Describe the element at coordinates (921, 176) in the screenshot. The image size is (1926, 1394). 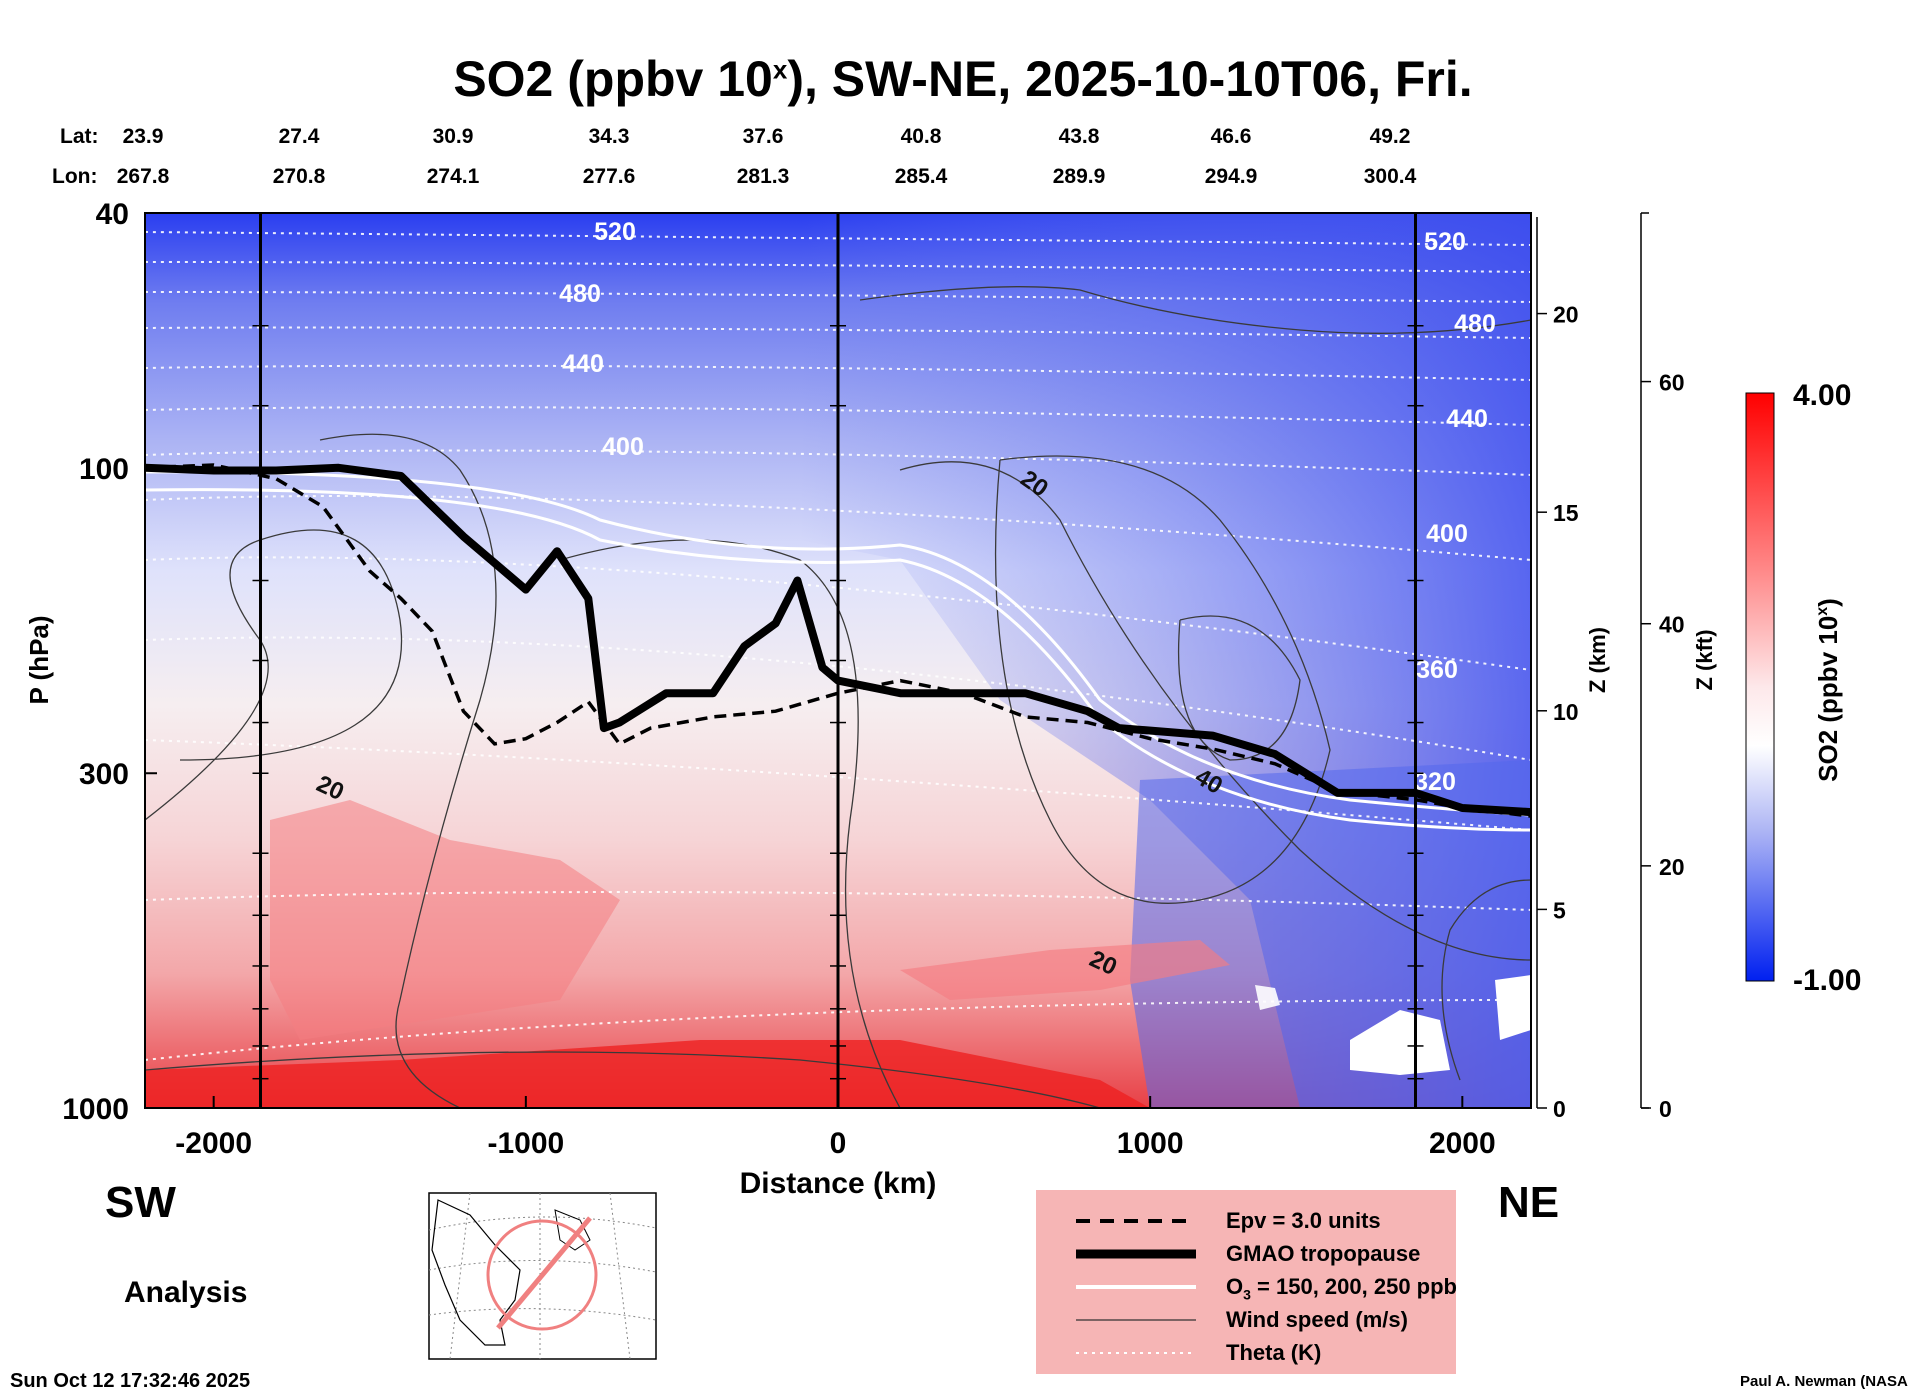
I see `lon-value: 285.4` at that location.